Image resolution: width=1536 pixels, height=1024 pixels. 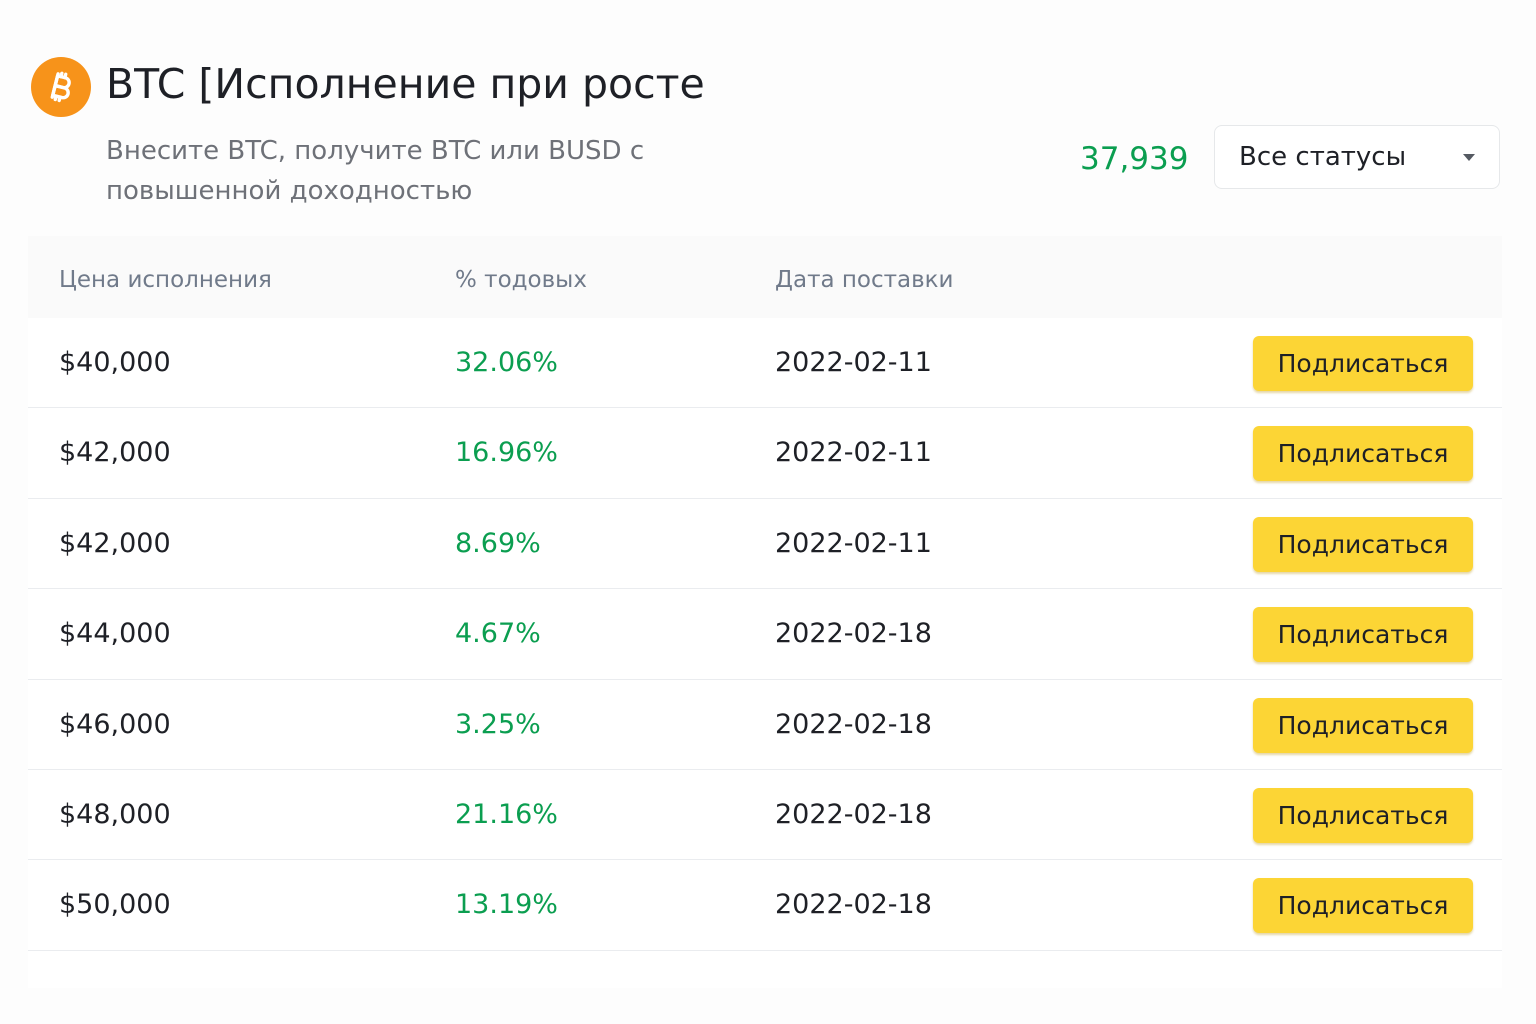 I want to click on column-header-strike-price: Цена исполнения, so click(x=165, y=280).